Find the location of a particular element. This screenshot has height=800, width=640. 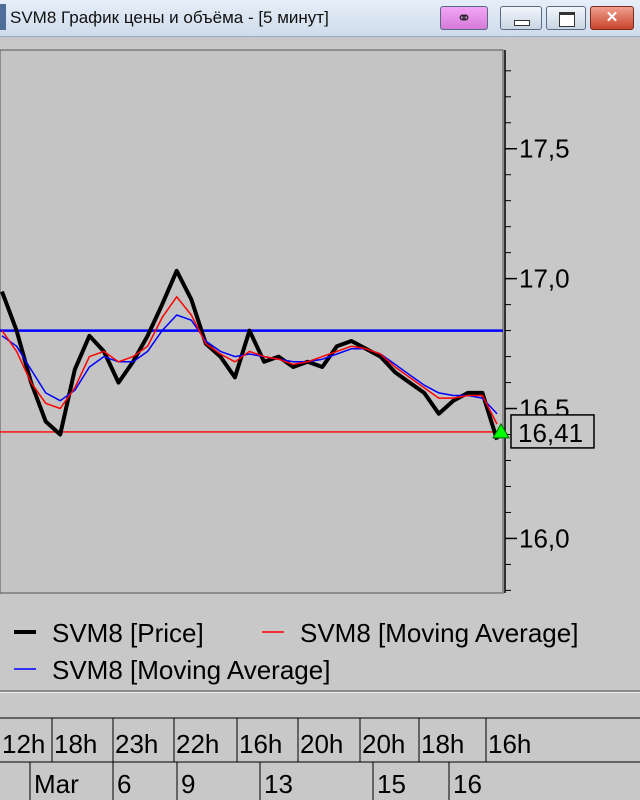

maximize-button is located at coordinates (566, 18).